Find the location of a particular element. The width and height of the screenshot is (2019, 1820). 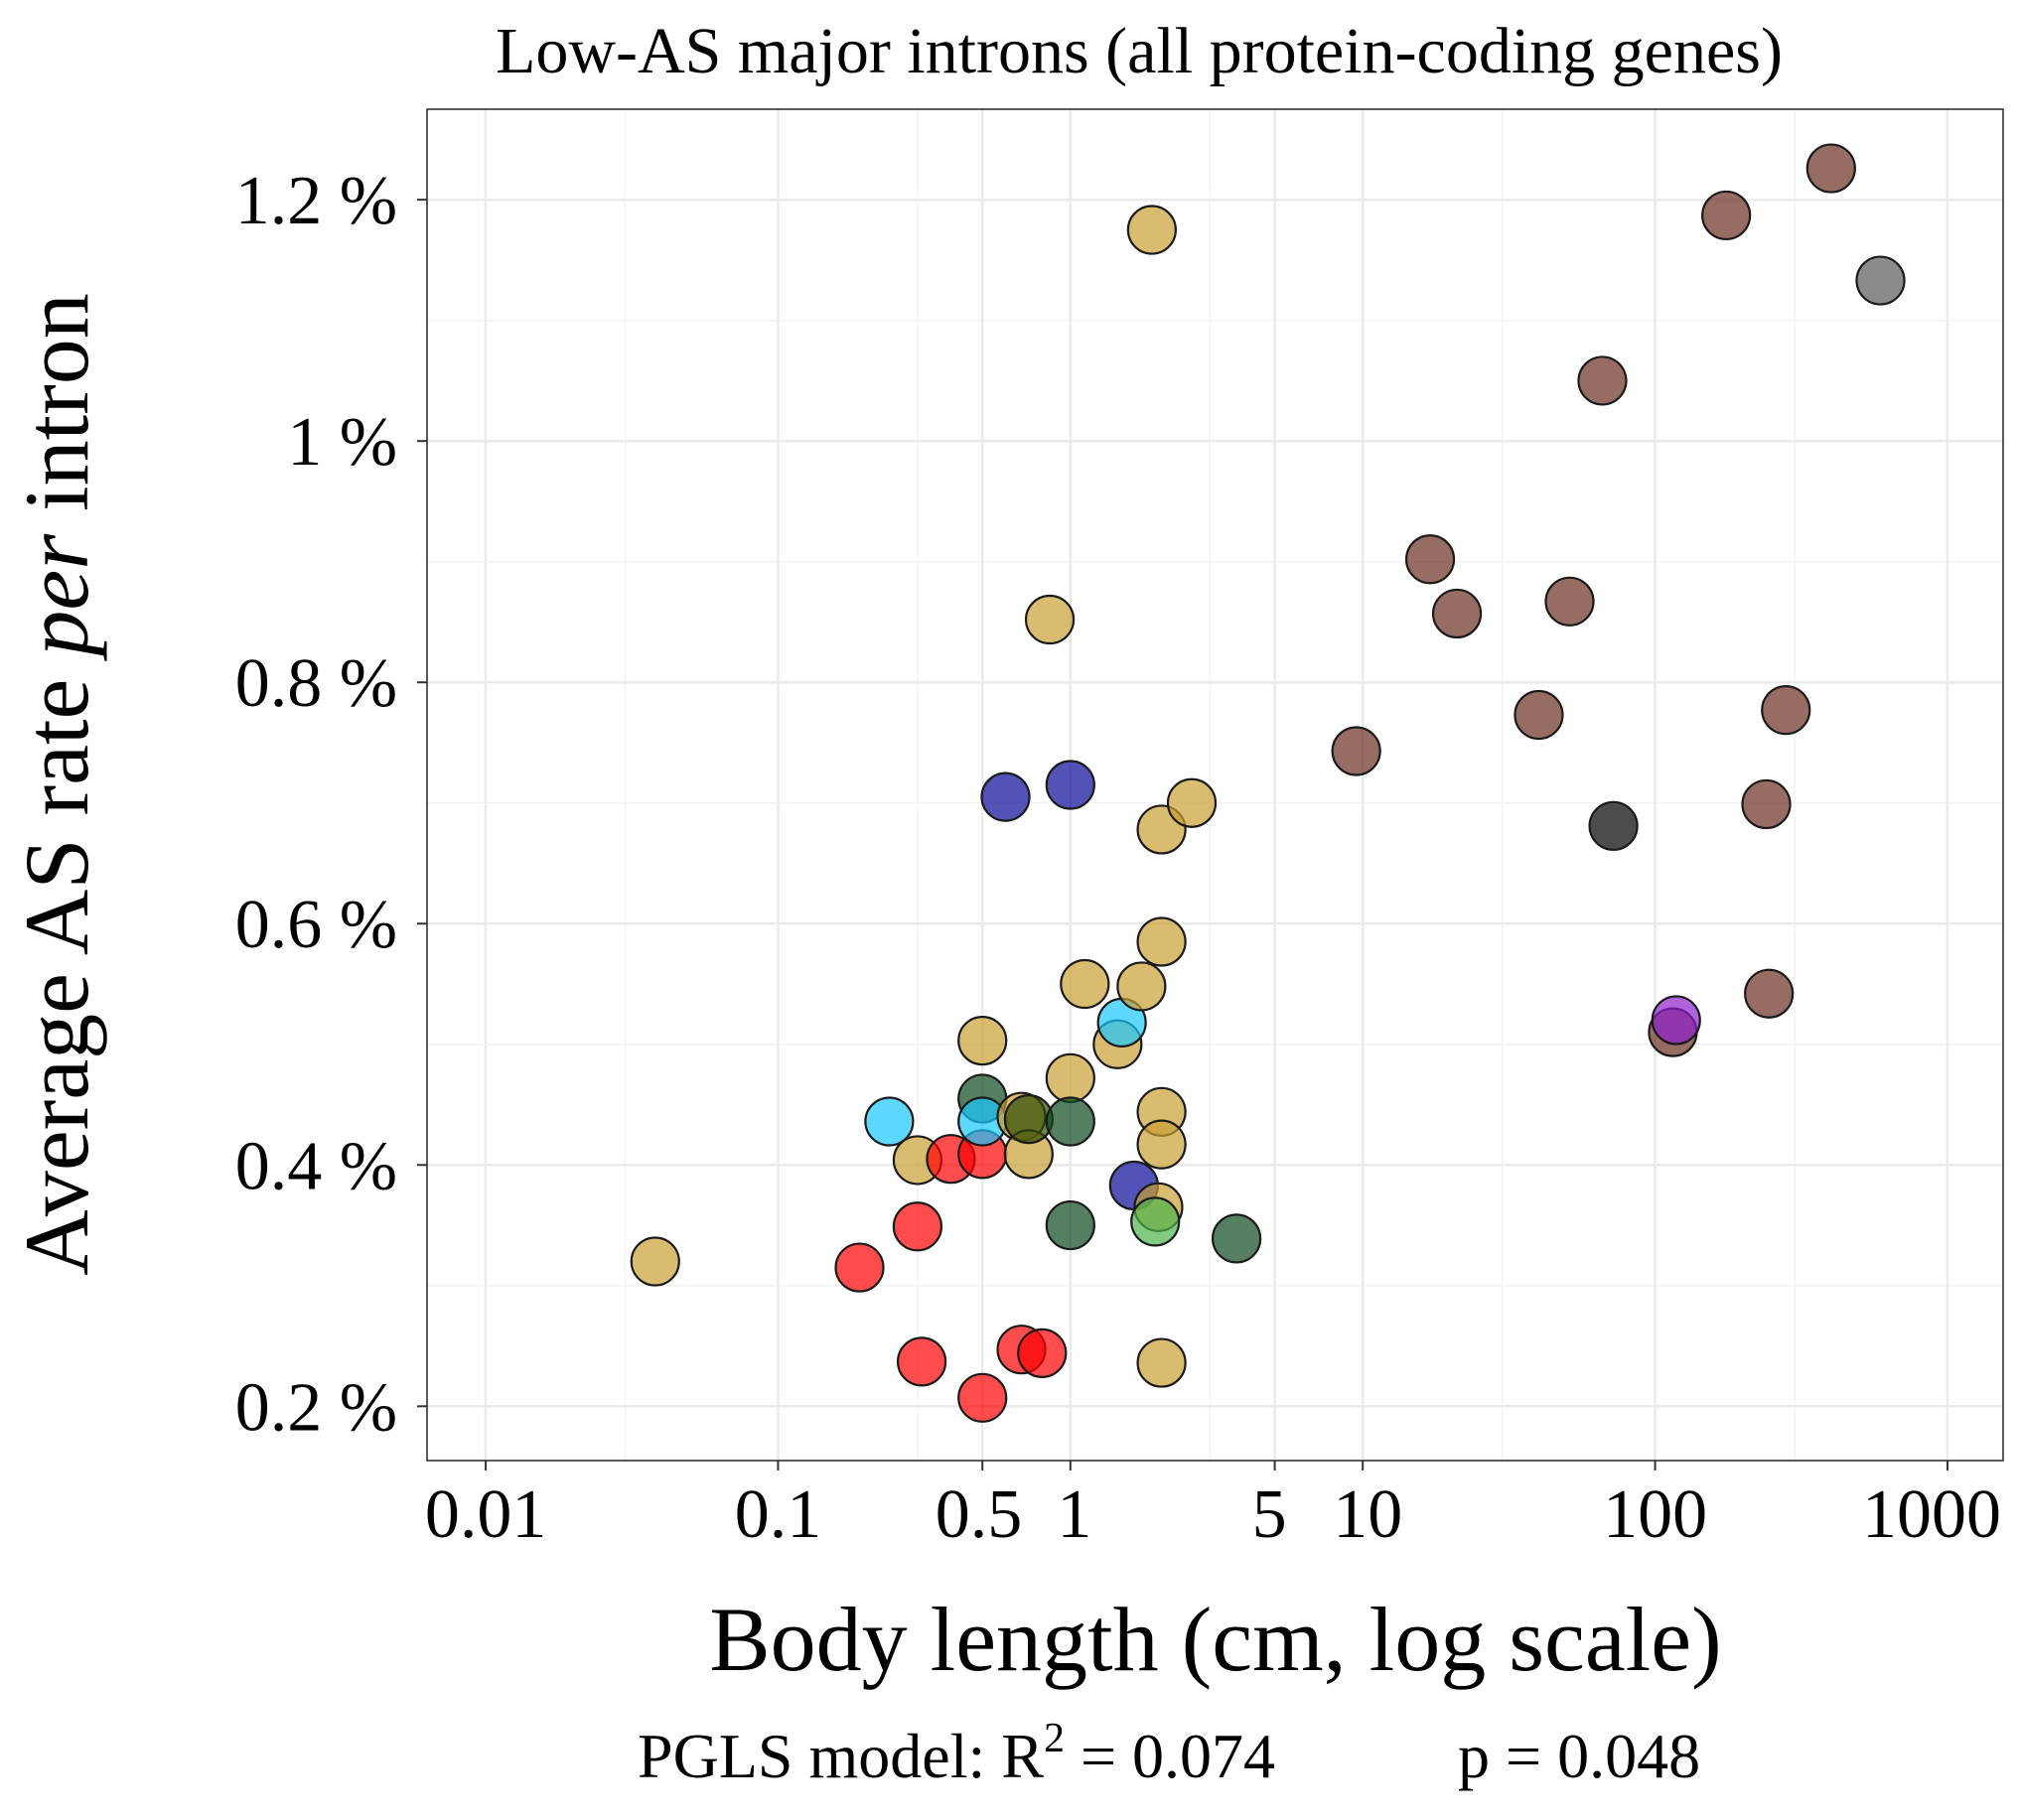

caption-p-value: p = 0.048 is located at coordinates (1579, 1756).